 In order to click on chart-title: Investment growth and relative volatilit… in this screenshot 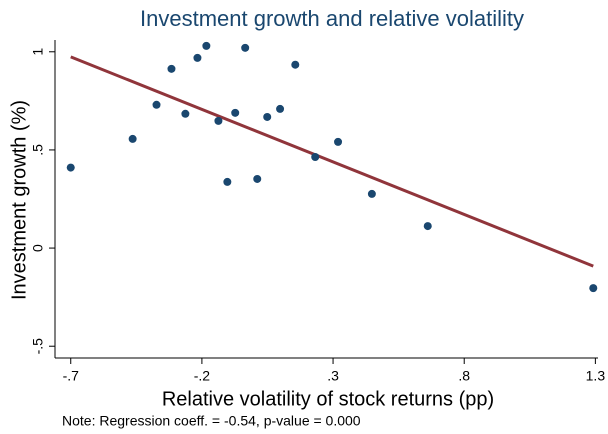, I will do `click(332, 18)`.